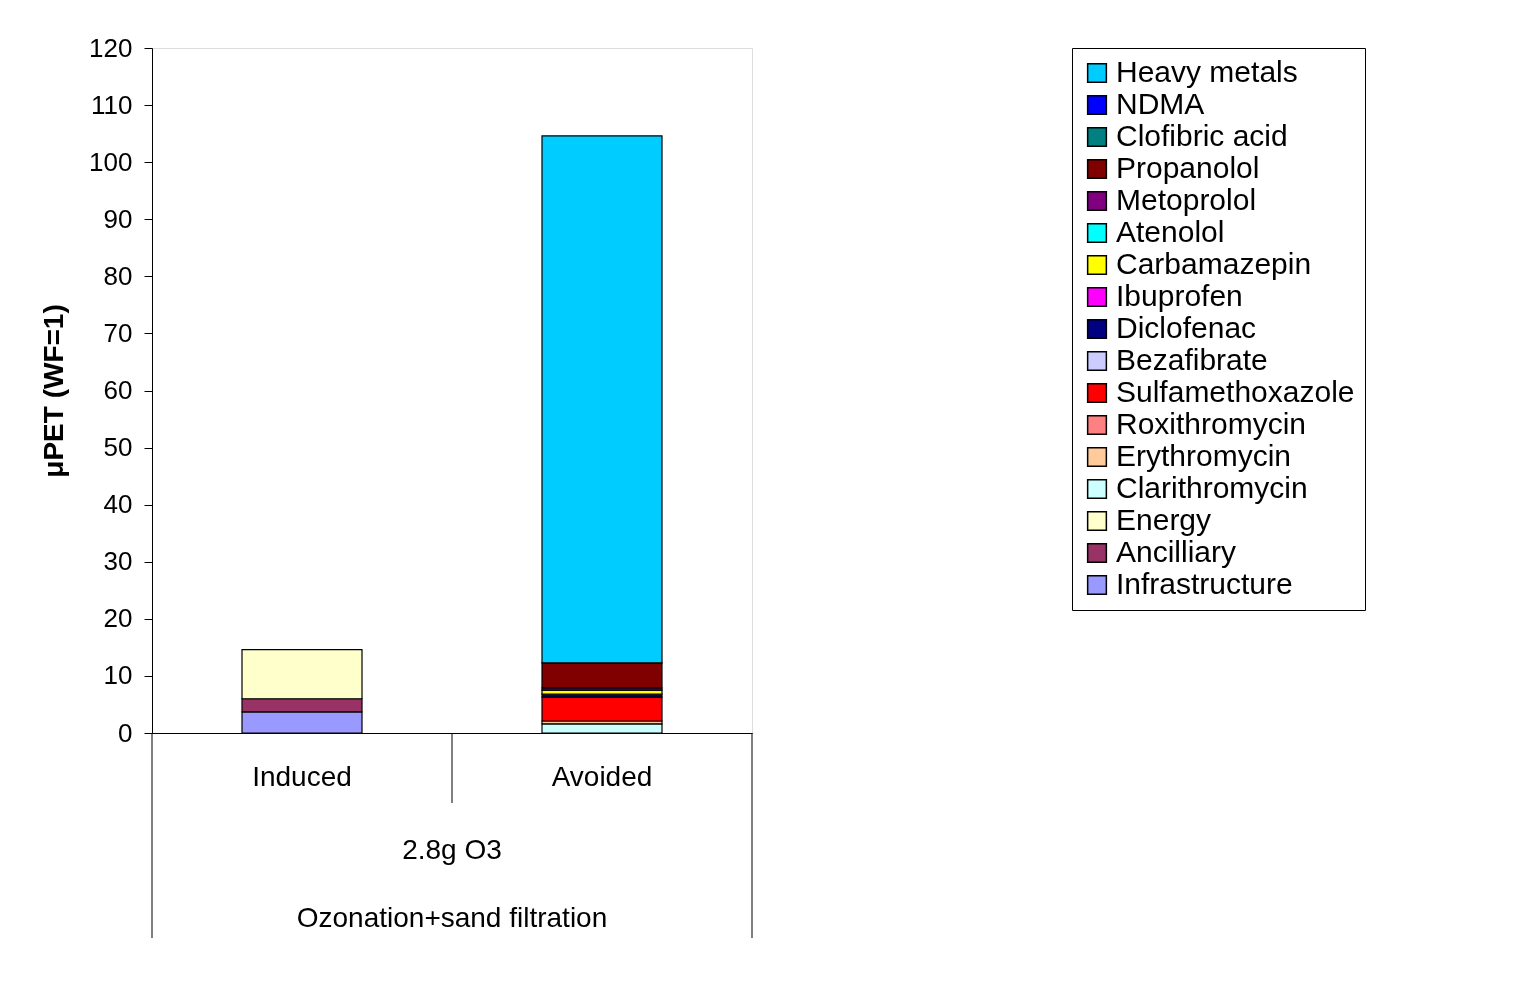 The width and height of the screenshot is (1530, 1007). What do you see at coordinates (1192, 359) in the screenshot?
I see `legend-label: Bezafibrate` at bounding box center [1192, 359].